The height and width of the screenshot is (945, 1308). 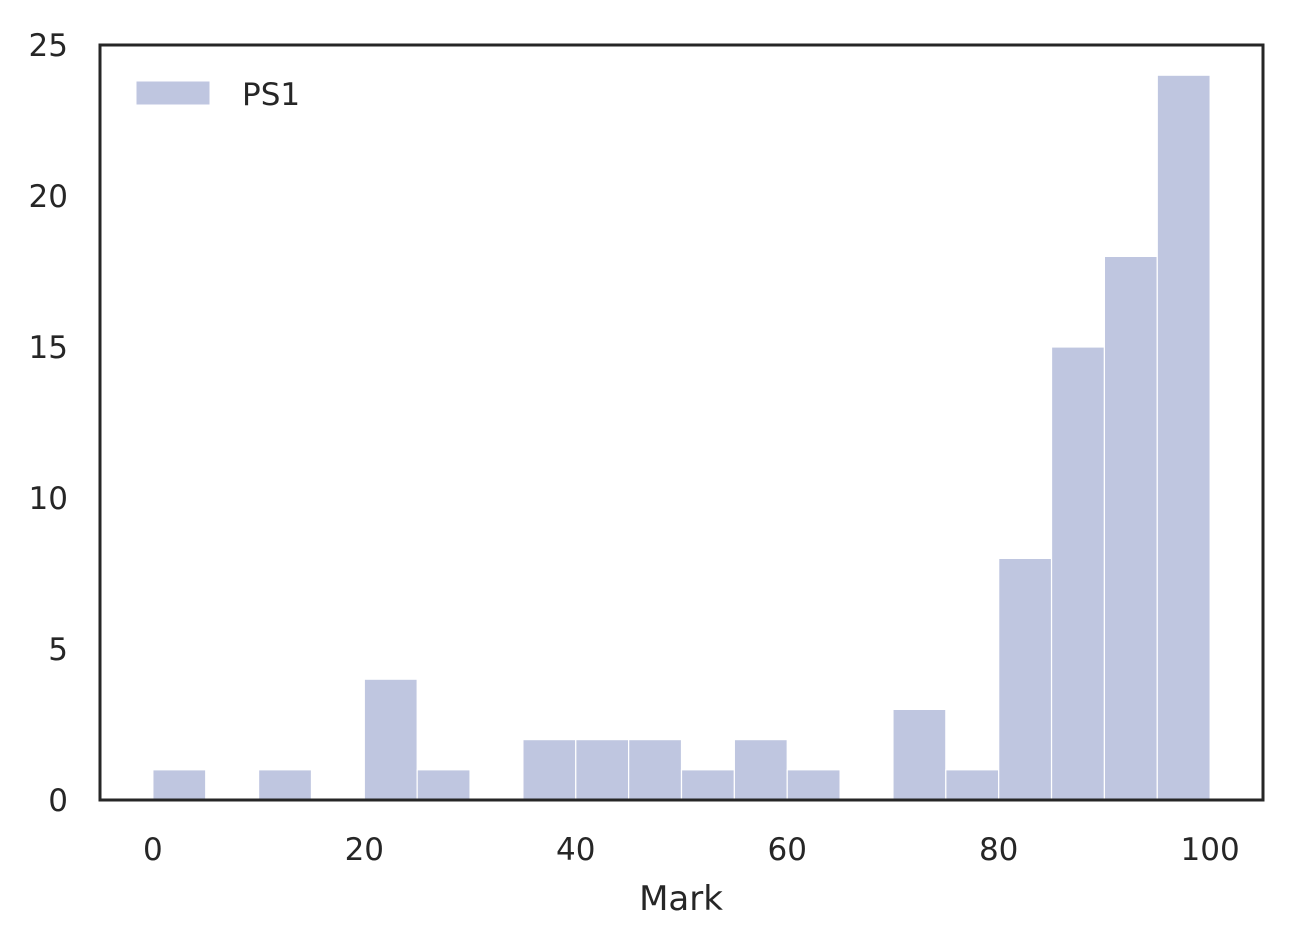 What do you see at coordinates (691, 850) in the screenshot?
I see `x-tick-labels: 0 20 40 60 80 100` at bounding box center [691, 850].